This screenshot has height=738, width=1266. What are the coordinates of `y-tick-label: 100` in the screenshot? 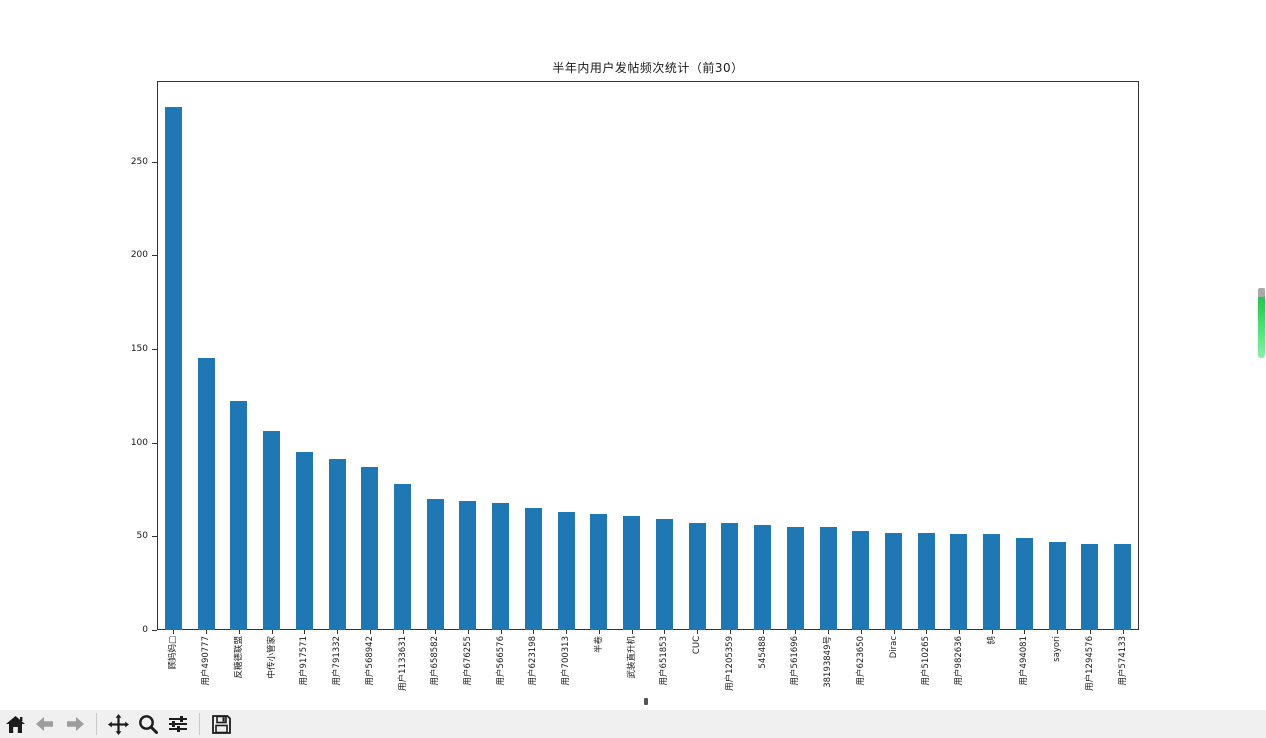 It's located at (139, 442).